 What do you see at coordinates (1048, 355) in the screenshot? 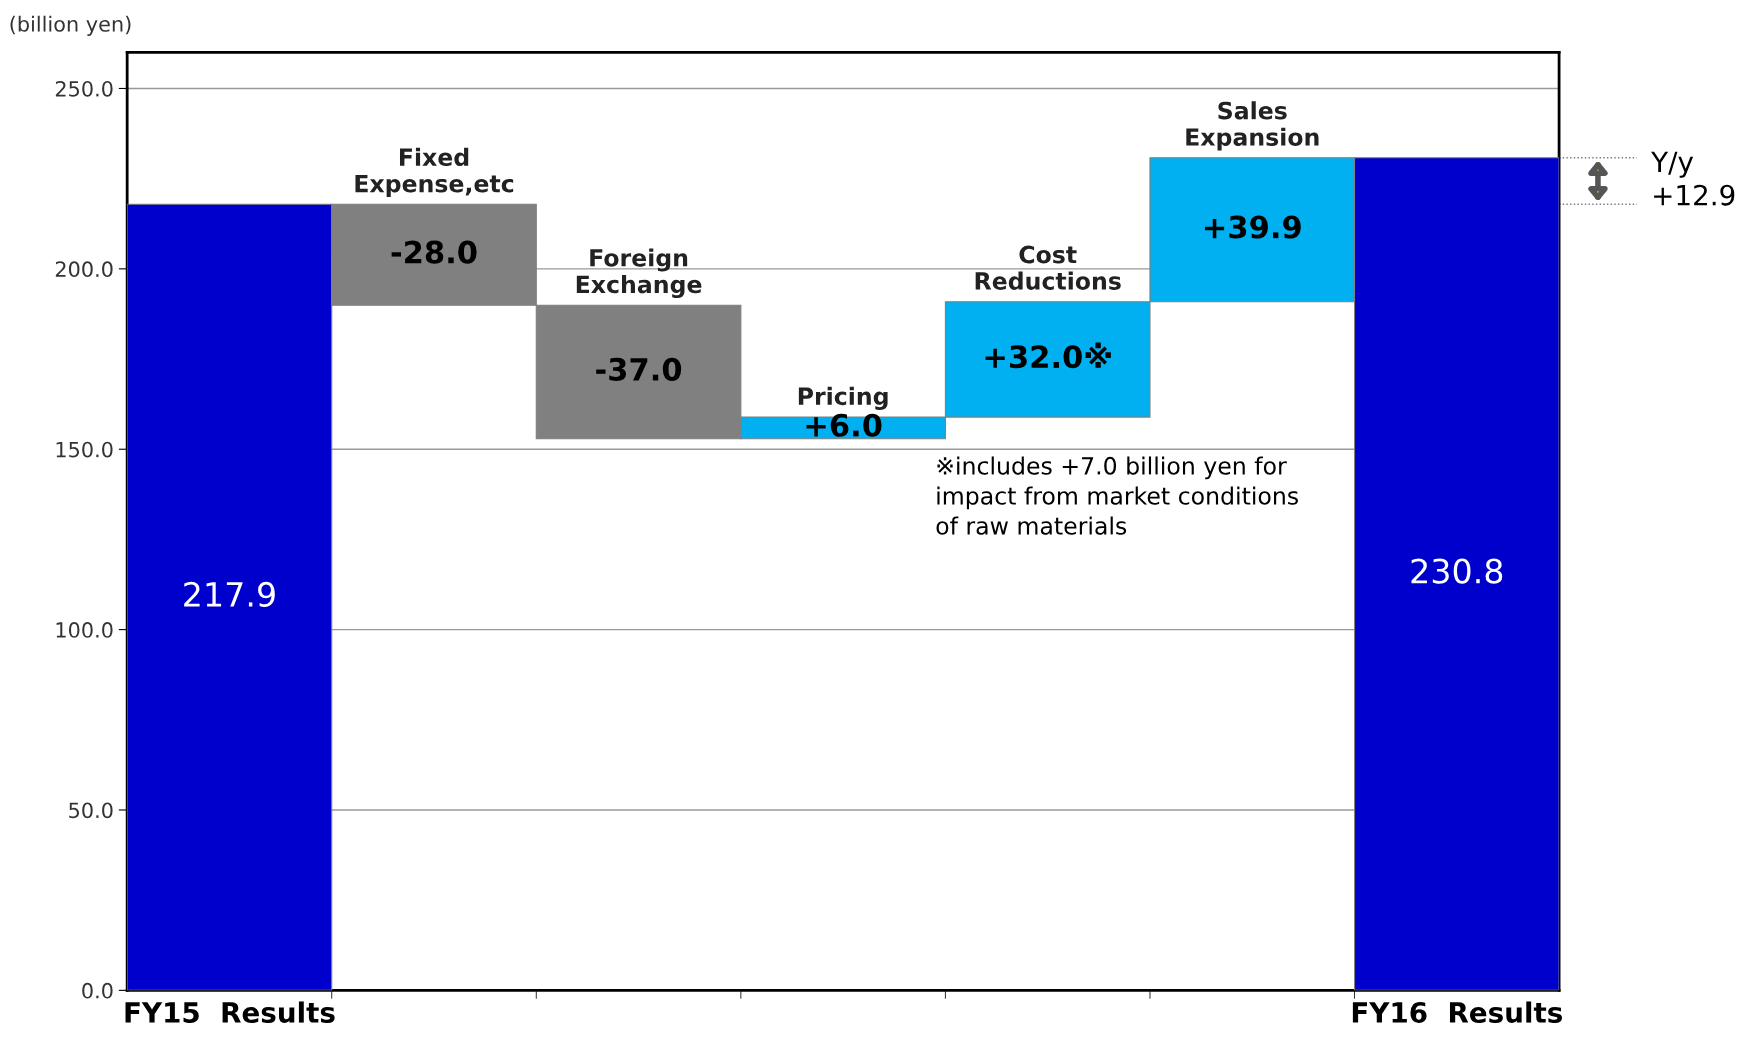
I see `data-label: +32.0※` at bounding box center [1048, 355].